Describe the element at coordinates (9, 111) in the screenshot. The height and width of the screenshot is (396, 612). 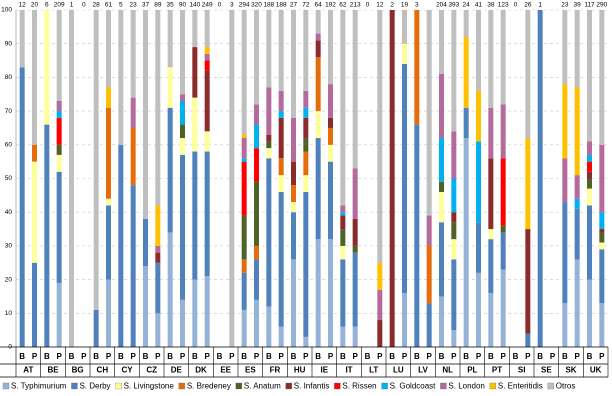
I see `y-tick-label: 70` at that location.